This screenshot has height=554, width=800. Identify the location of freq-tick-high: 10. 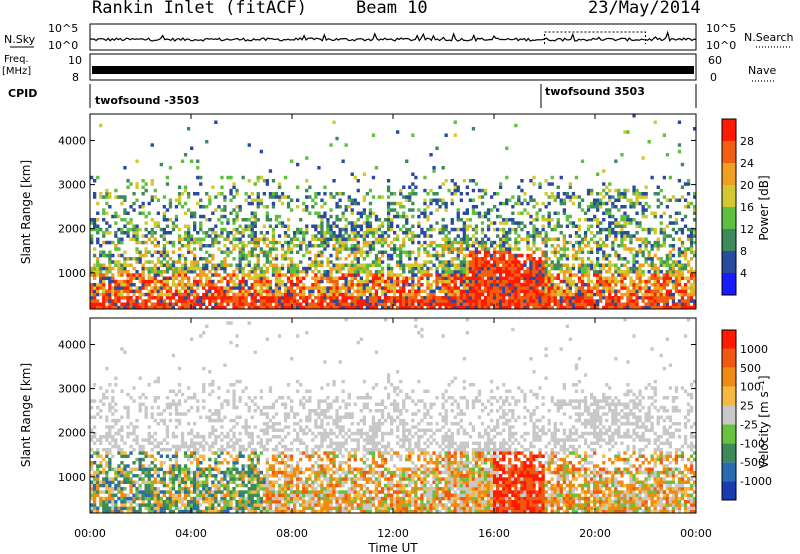
(75, 60).